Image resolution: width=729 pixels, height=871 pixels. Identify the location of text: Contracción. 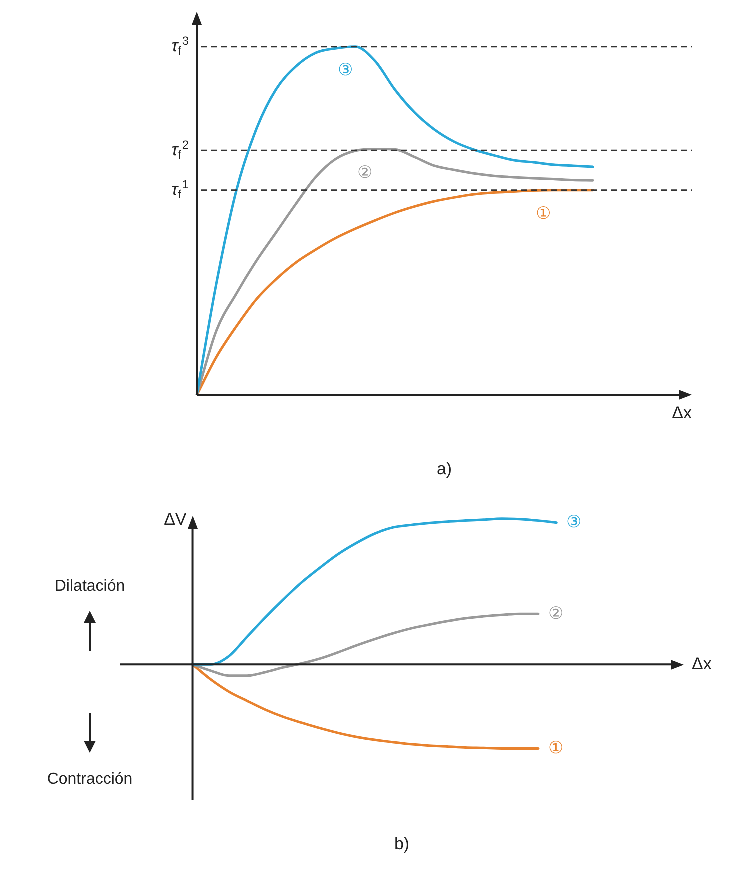
(90, 779).